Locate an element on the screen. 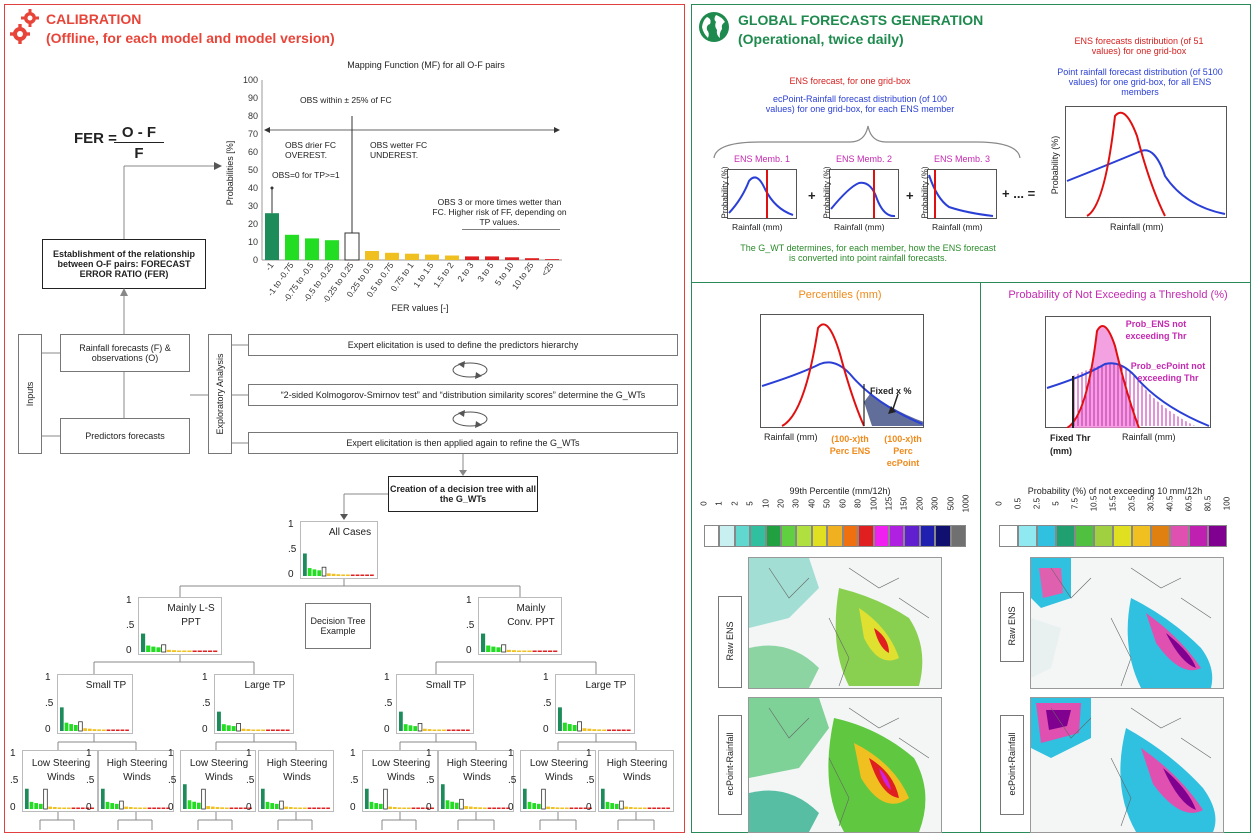 The image size is (1255, 839). mf-annot-drier: OBS drier FC OVEREST. is located at coordinates (311, 150).